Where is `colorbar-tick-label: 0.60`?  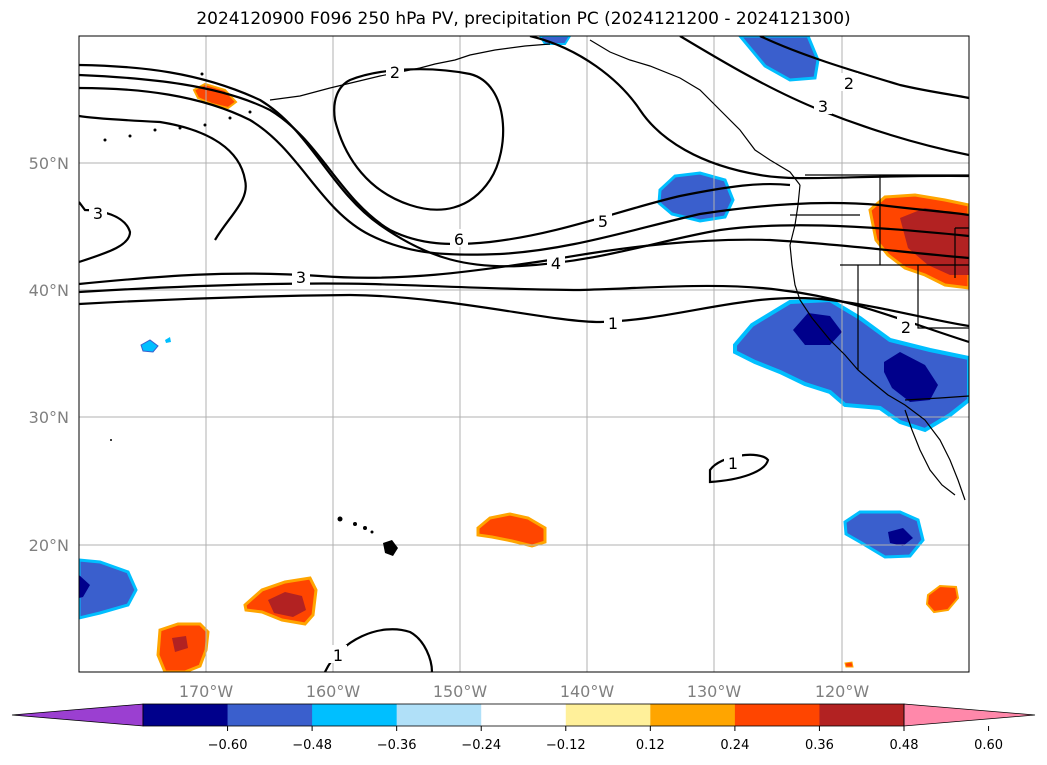
colorbar-tick-label: 0.60 is located at coordinates (988, 745).